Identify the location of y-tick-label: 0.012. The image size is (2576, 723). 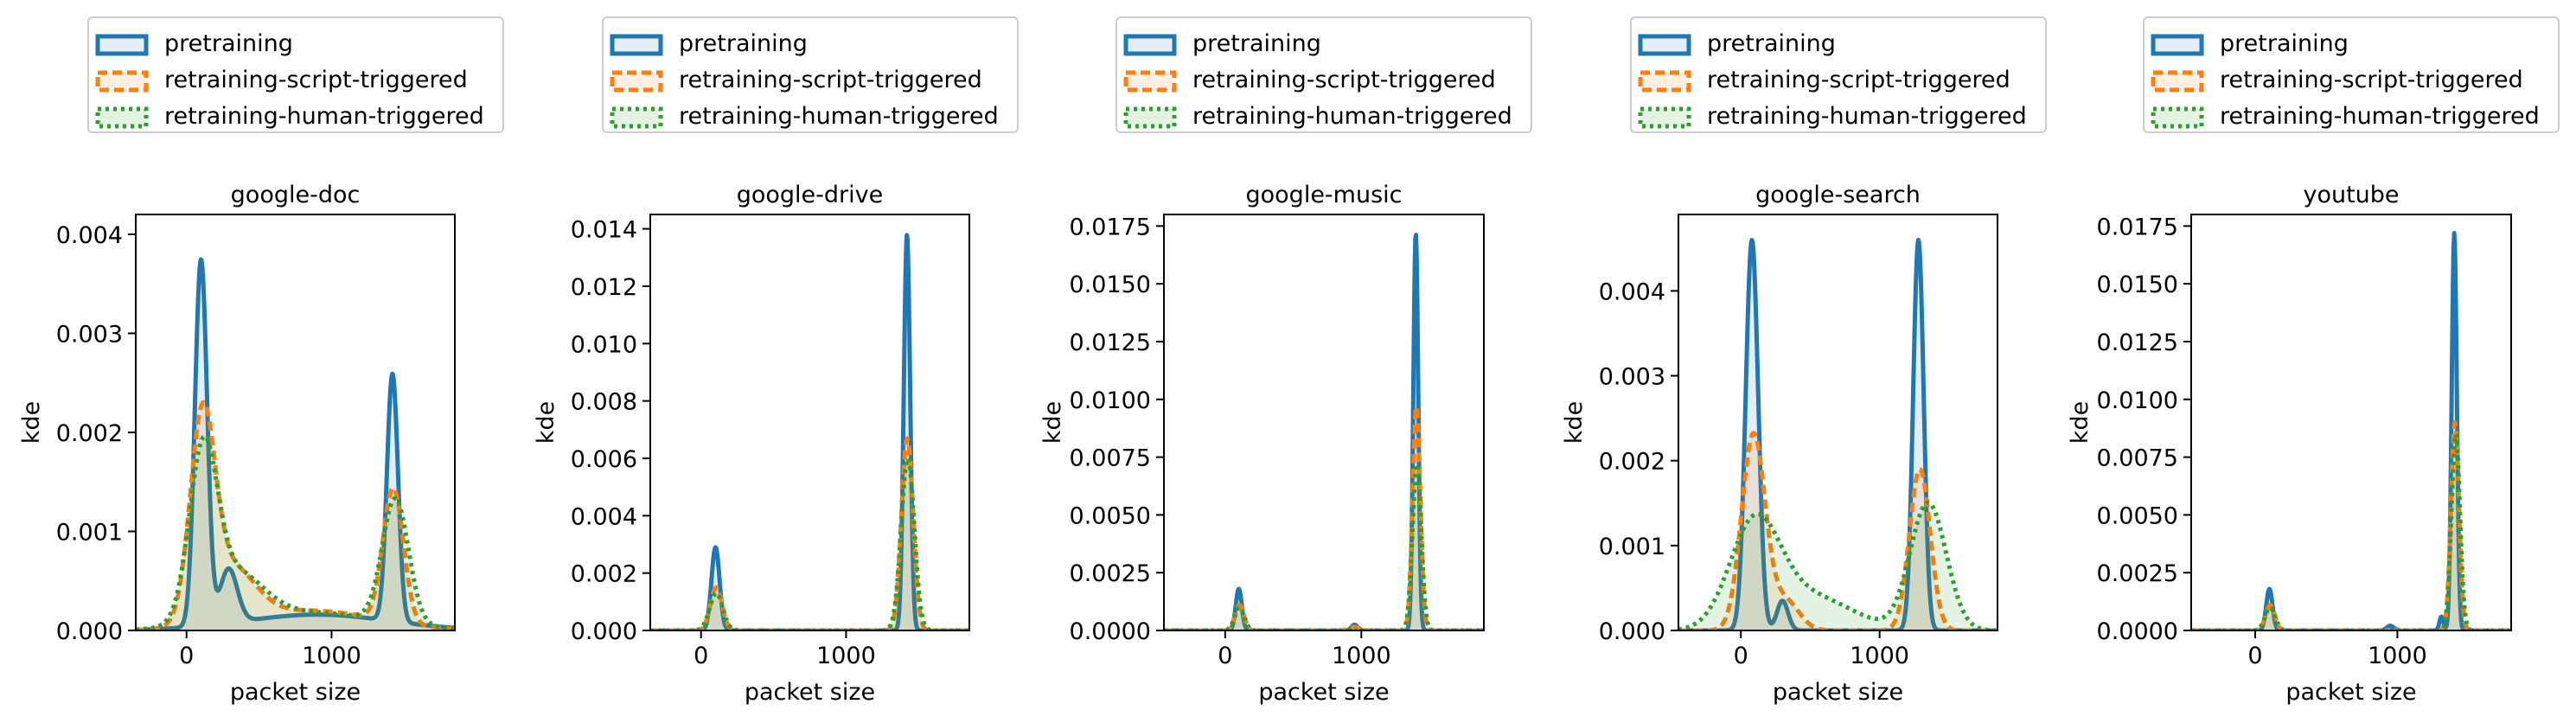
(604, 288).